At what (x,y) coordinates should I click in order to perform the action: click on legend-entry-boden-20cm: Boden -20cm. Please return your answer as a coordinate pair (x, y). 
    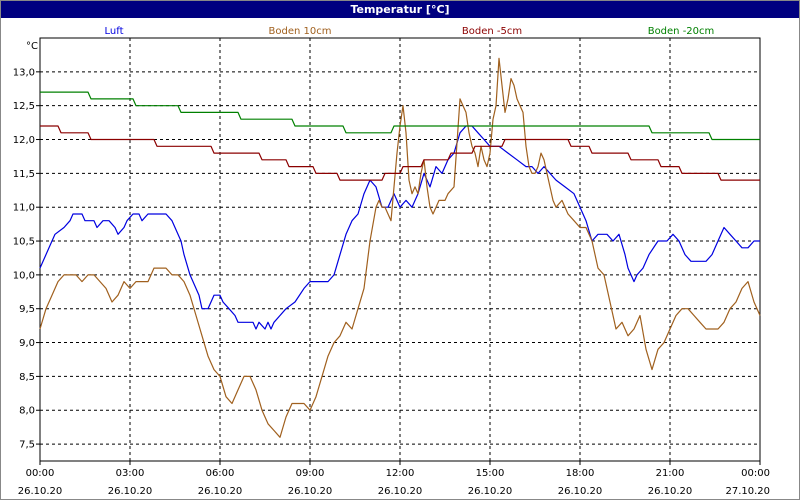
    Looking at the image, I should click on (681, 31).